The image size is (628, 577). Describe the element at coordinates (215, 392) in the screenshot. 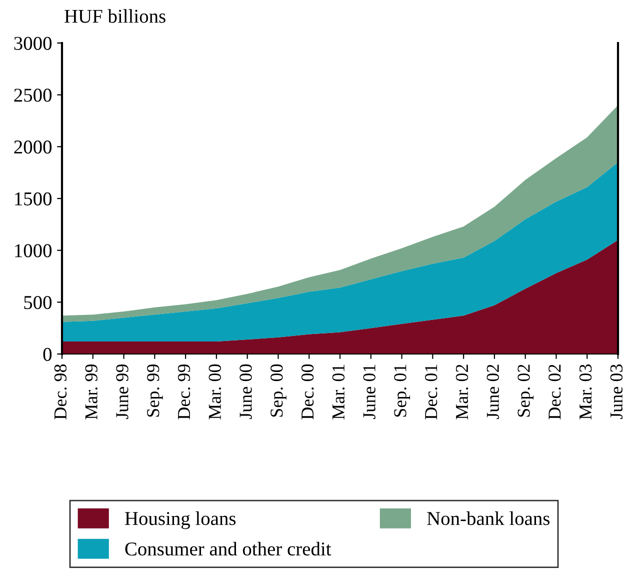

I see `x-tick-label: Mar. 00` at that location.